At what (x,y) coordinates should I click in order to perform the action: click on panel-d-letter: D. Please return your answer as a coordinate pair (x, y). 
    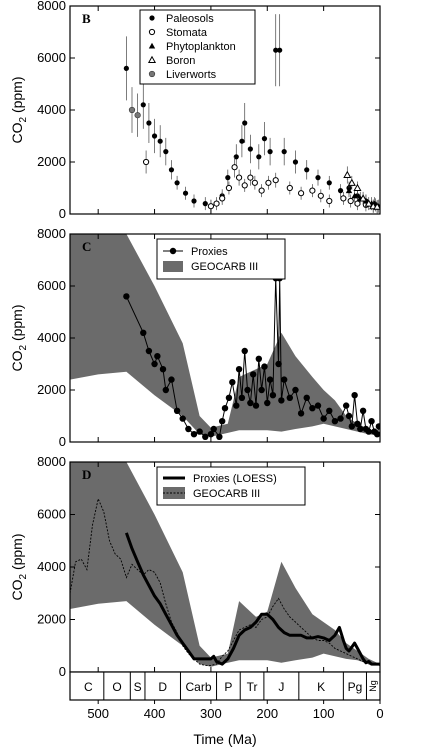
    Looking at the image, I should click on (86, 474).